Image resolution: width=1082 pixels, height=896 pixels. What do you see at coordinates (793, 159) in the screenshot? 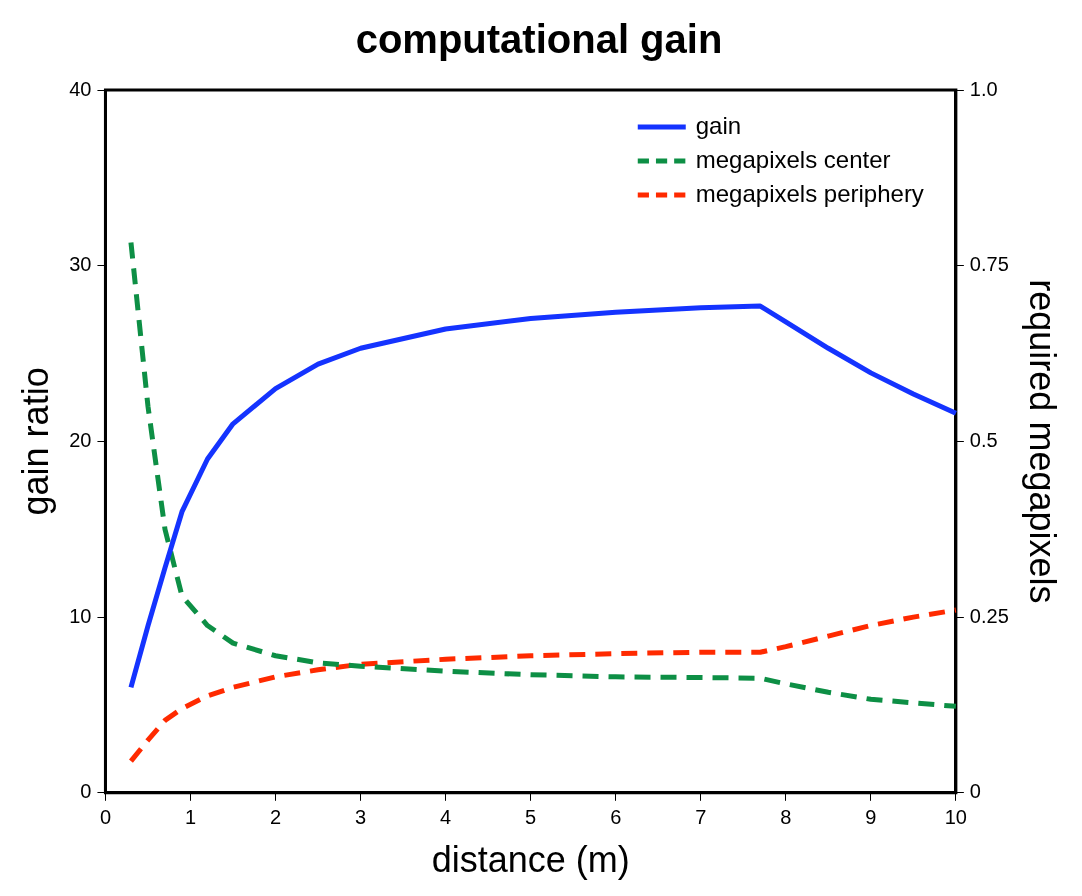
I see `legend-label: megapixels center` at bounding box center [793, 159].